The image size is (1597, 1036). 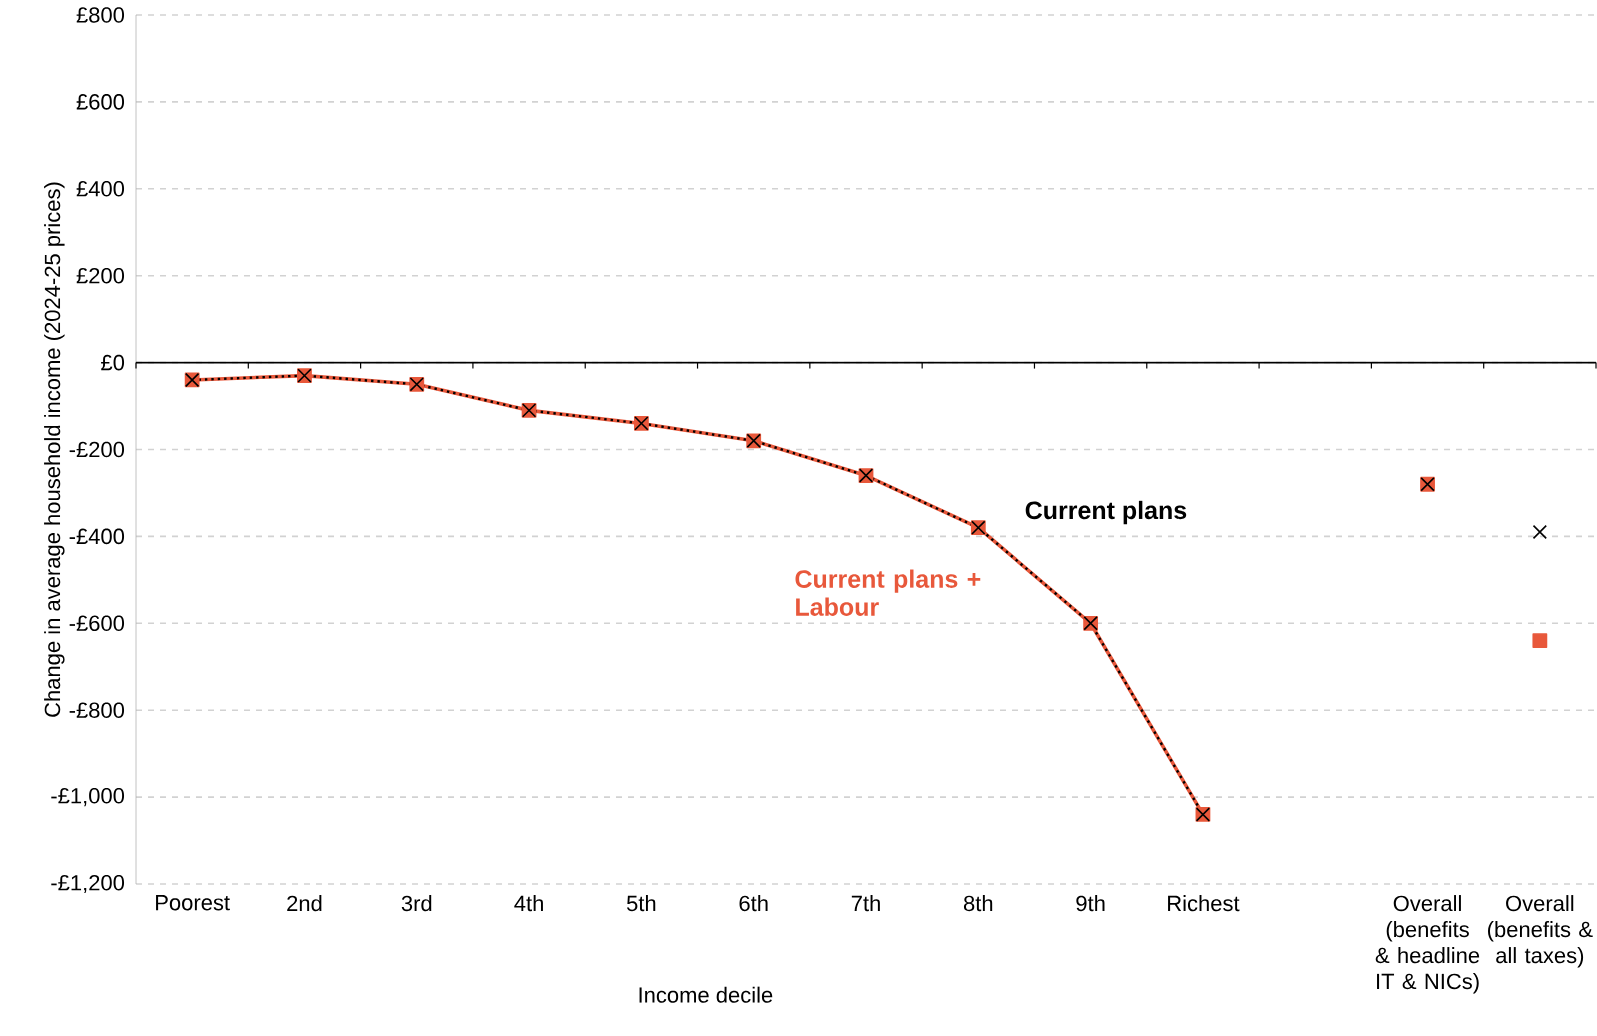 I want to click on y-tick-label: £400, so click(x=100, y=189).